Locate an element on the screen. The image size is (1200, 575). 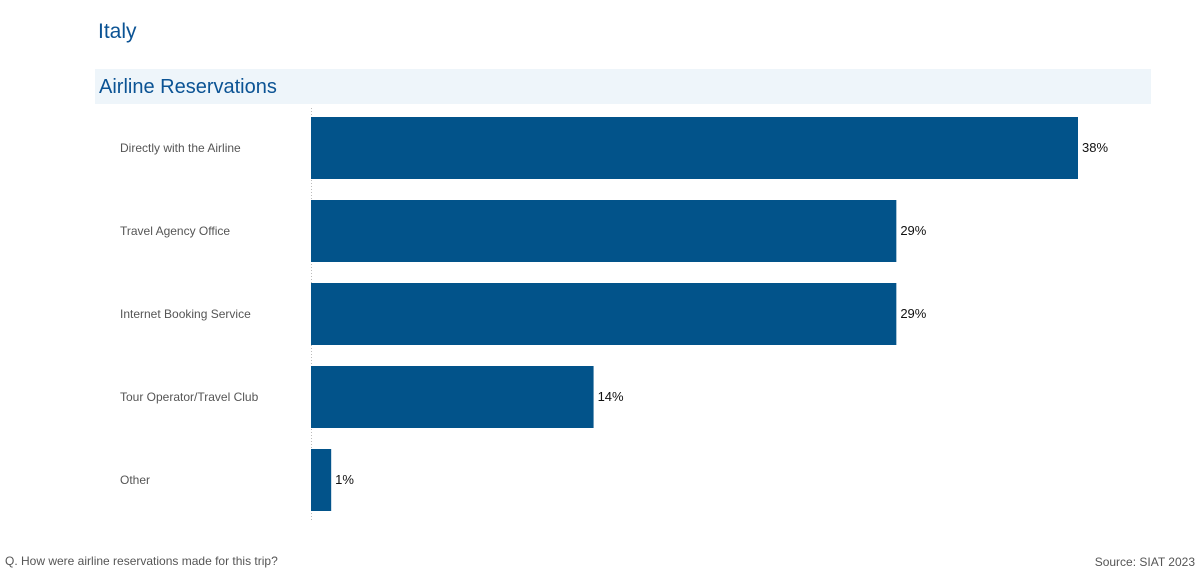
category-label: Directly with the Airline is located at coordinates (180, 148).